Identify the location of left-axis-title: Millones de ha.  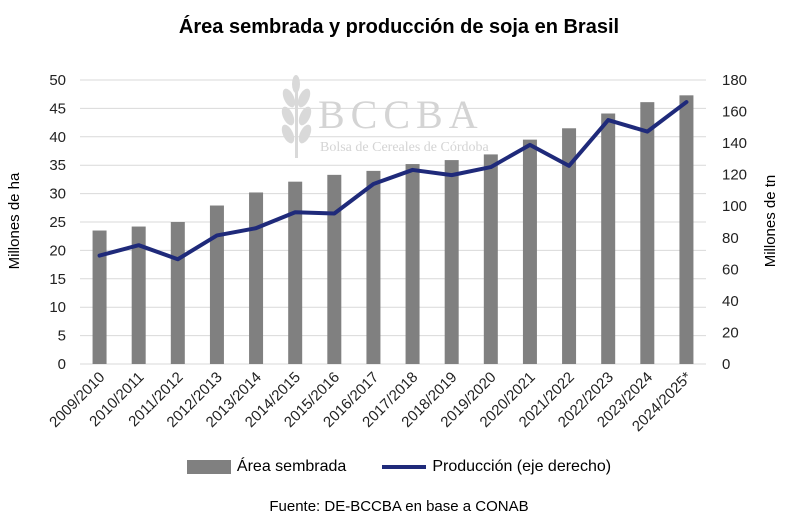
(14, 220).